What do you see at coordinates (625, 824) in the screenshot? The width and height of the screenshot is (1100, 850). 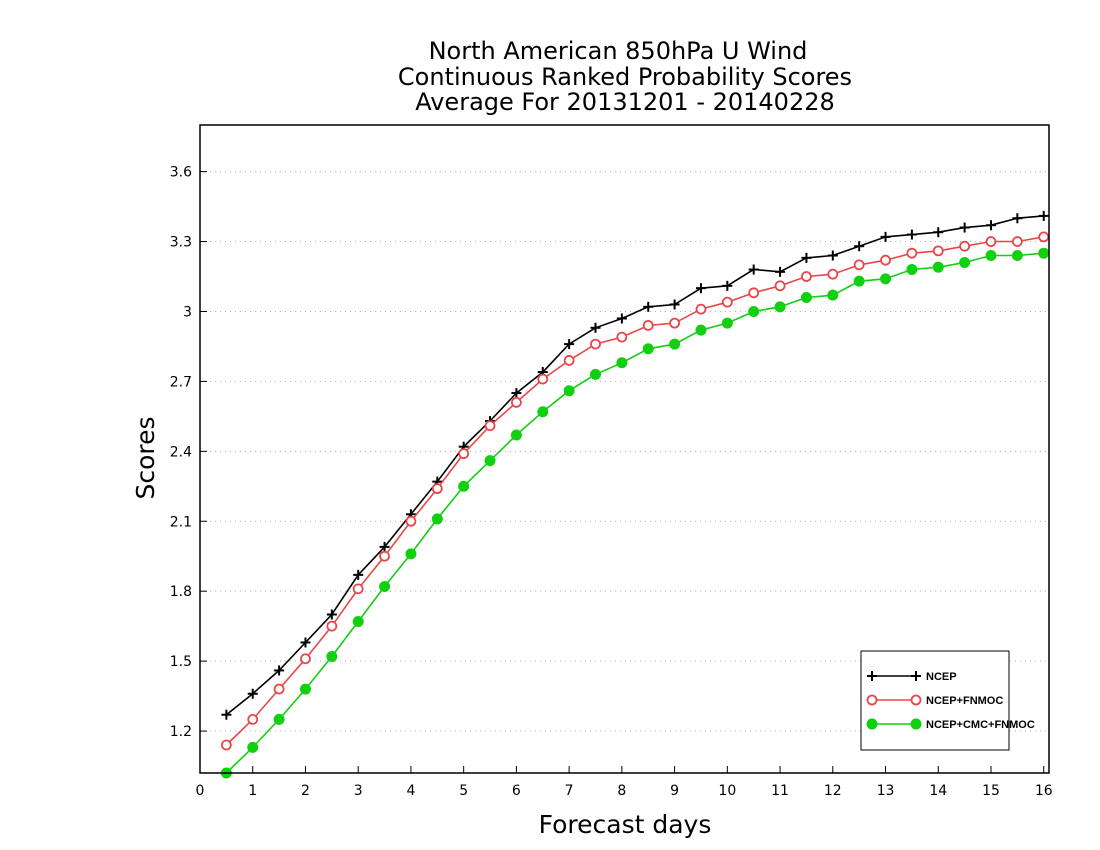 I see `x-axis-title: Forecast days` at bounding box center [625, 824].